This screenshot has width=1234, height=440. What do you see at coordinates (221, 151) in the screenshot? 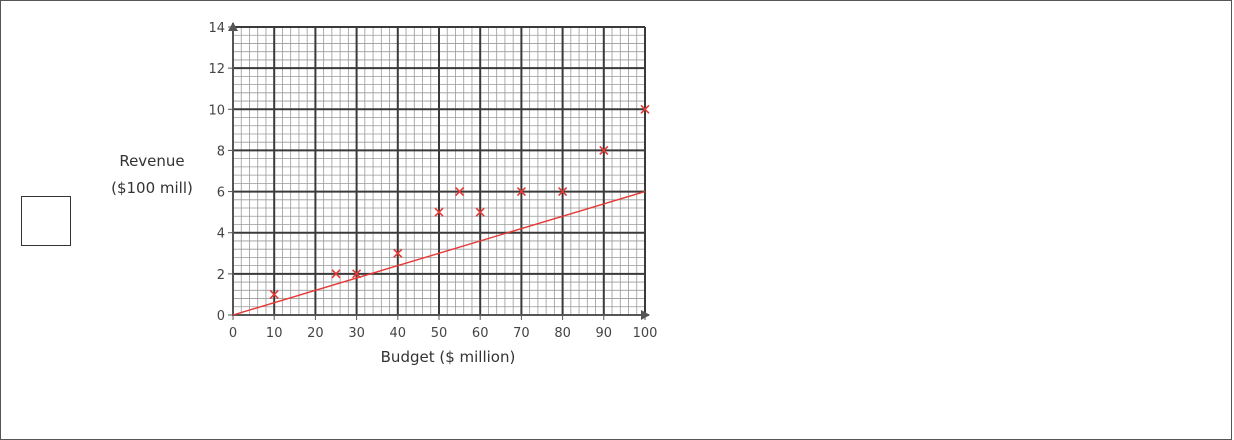
I see `y-tick-label: 8` at bounding box center [221, 151].